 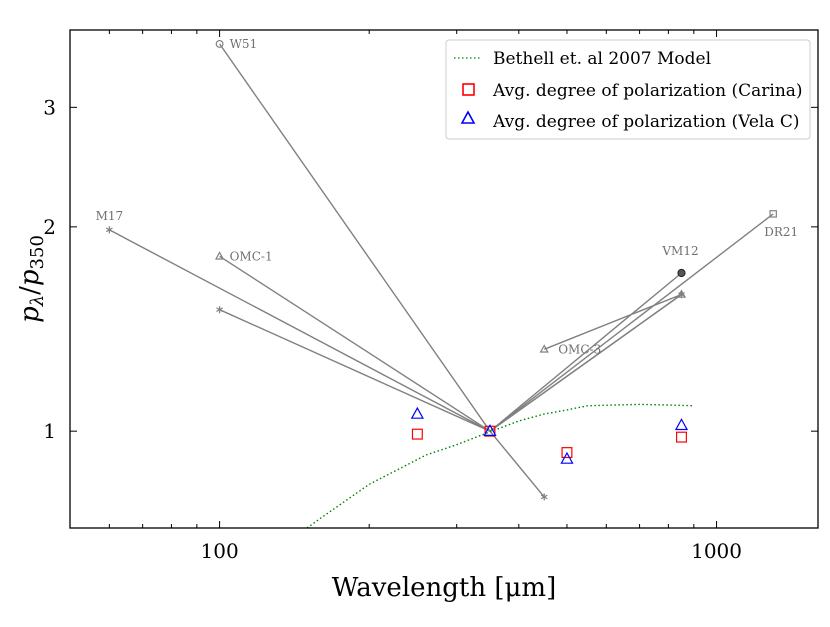 I want to click on x-tick-label-100: 100, so click(x=220, y=551).